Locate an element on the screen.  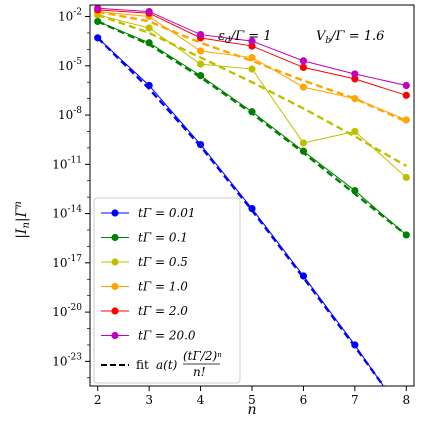
x-tick-label: 4 is located at coordinates (201, 400).